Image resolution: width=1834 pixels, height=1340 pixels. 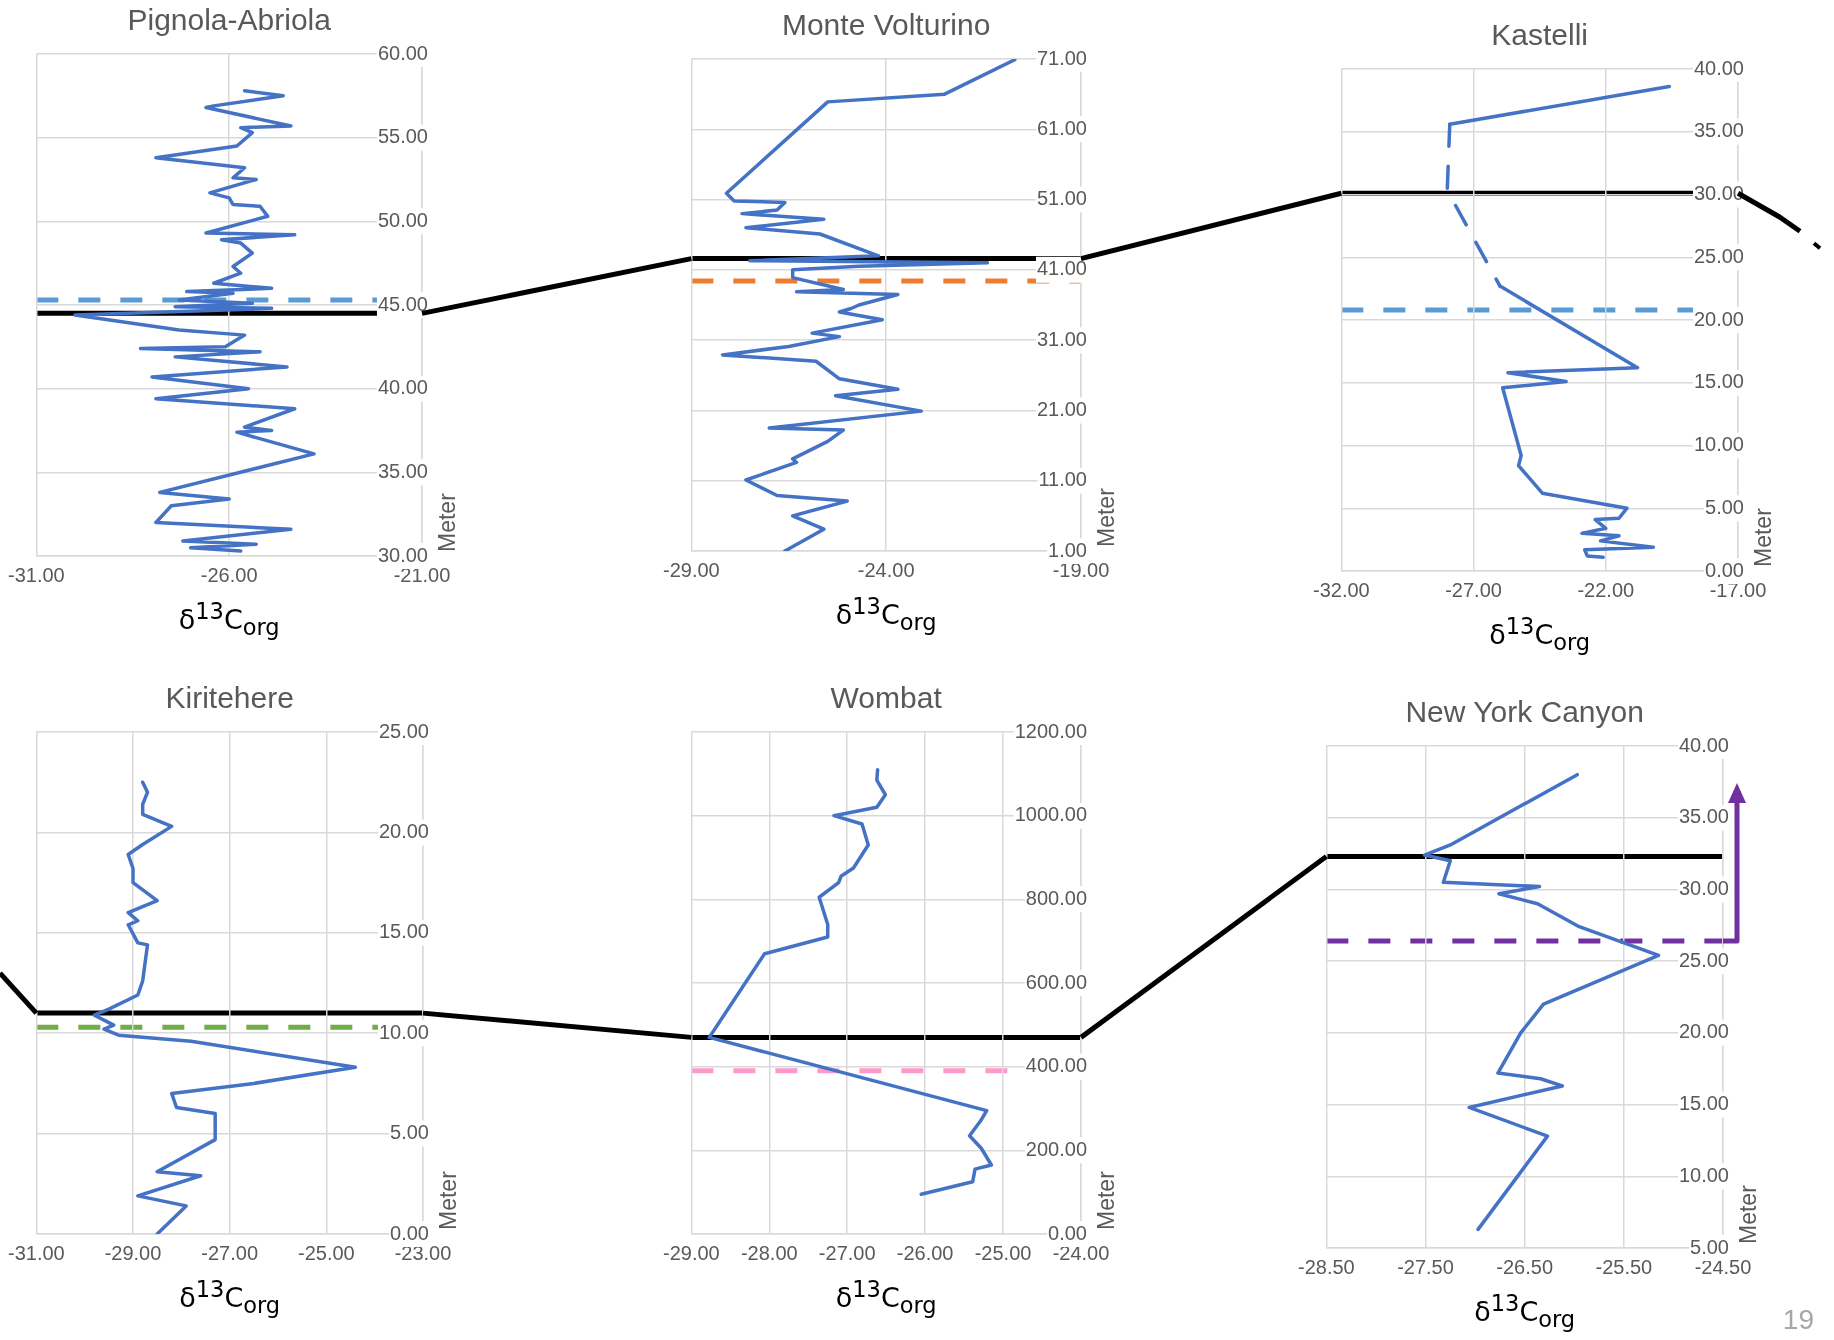 I want to click on chart-title: Kiritehere, so click(x=229, y=698).